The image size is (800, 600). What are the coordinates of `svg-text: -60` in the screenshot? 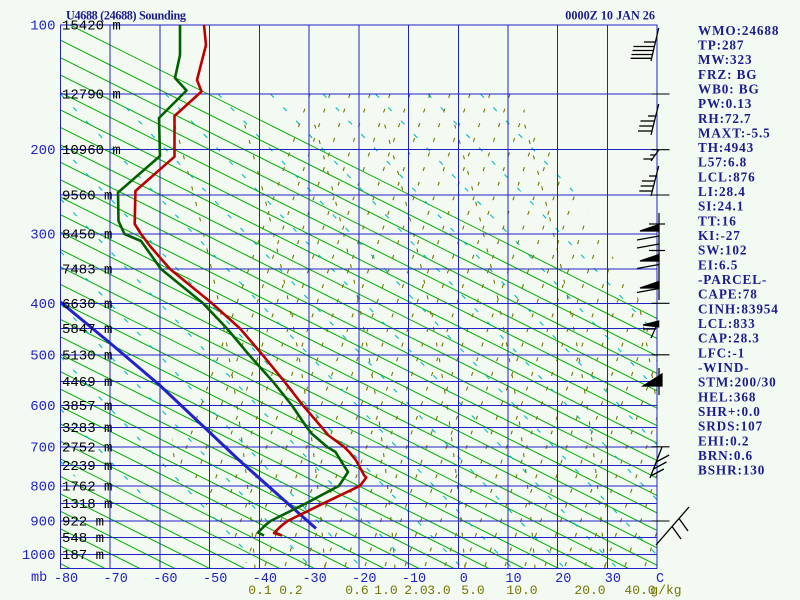 It's located at (165, 579).